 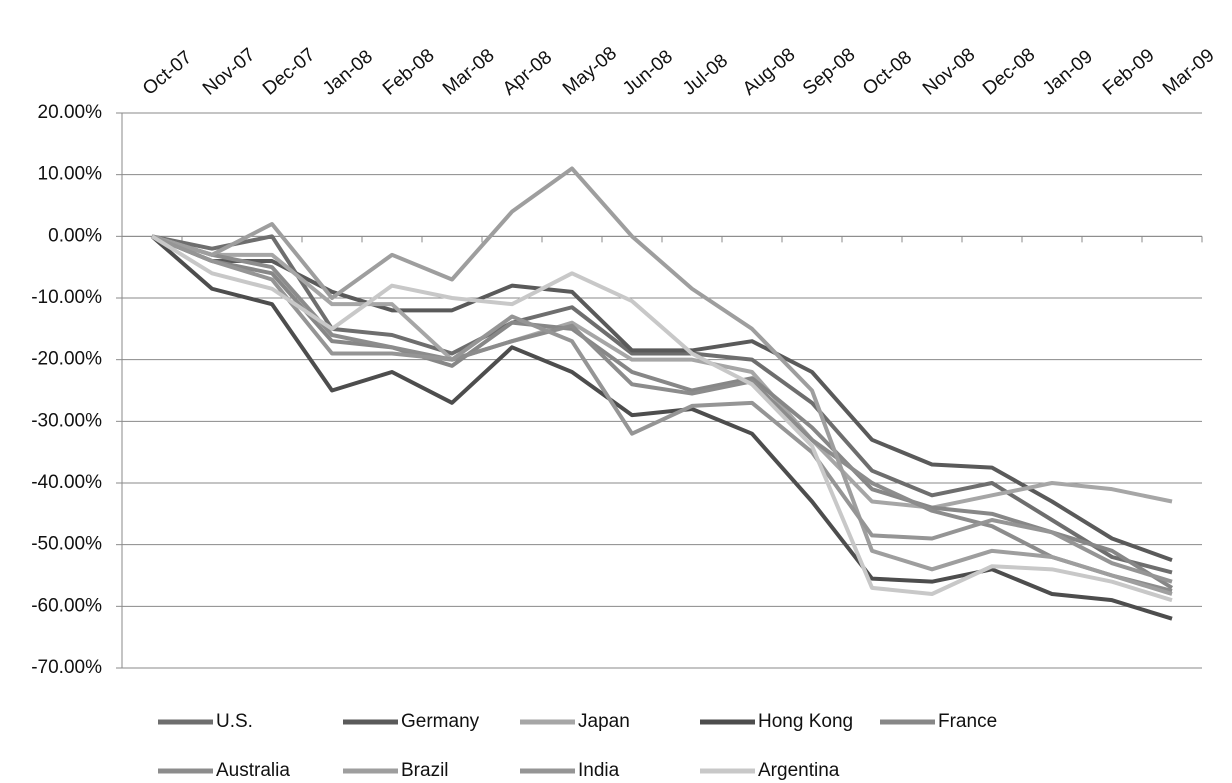 What do you see at coordinates (66, 420) in the screenshot?
I see `y-tick-label: -30.00%` at bounding box center [66, 420].